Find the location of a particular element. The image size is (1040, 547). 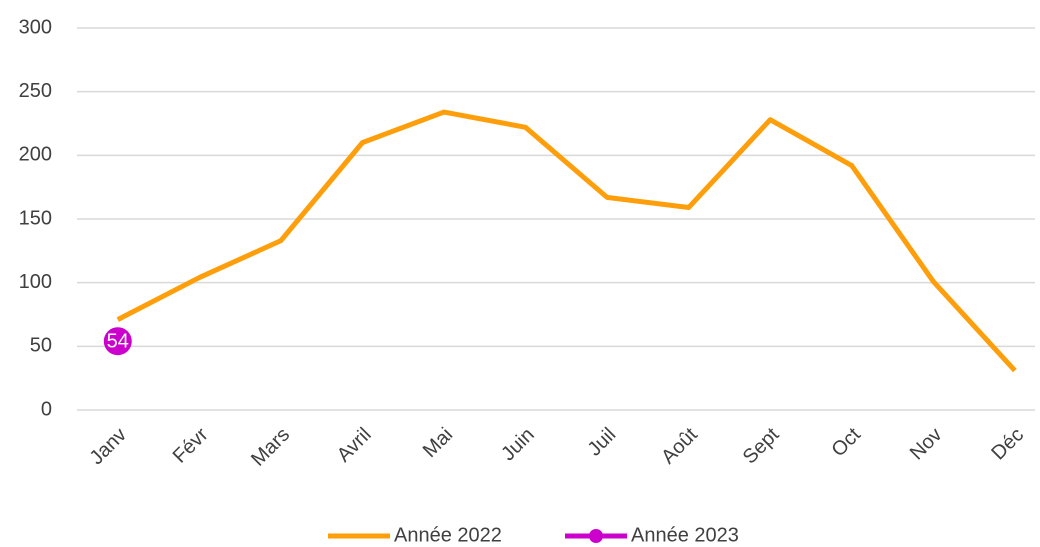

y-tick-label: 200 is located at coordinates (35, 155).